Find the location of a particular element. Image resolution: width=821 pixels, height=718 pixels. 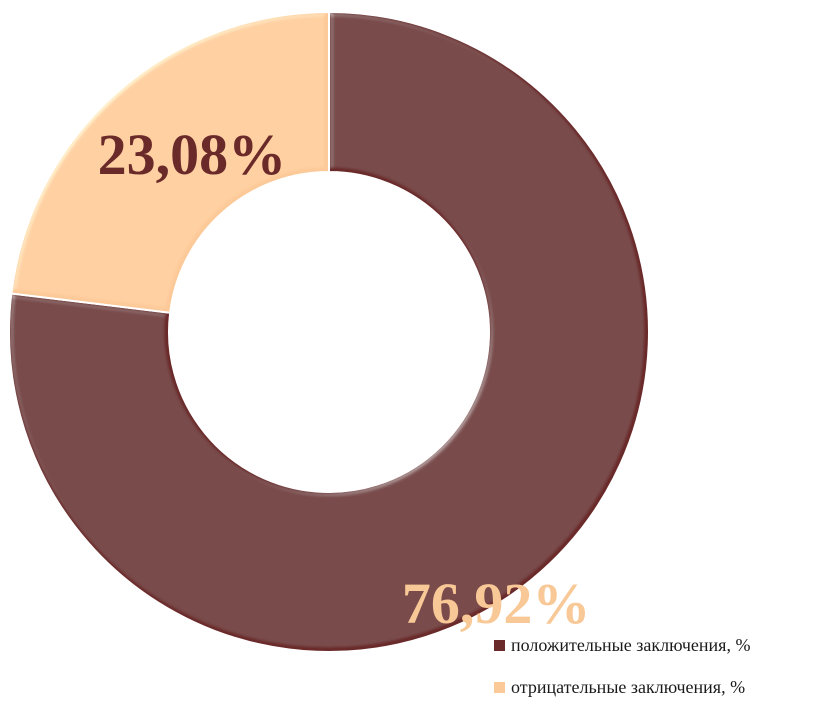

legend-item-negative: отрицательные заключения, % is located at coordinates (622, 687).